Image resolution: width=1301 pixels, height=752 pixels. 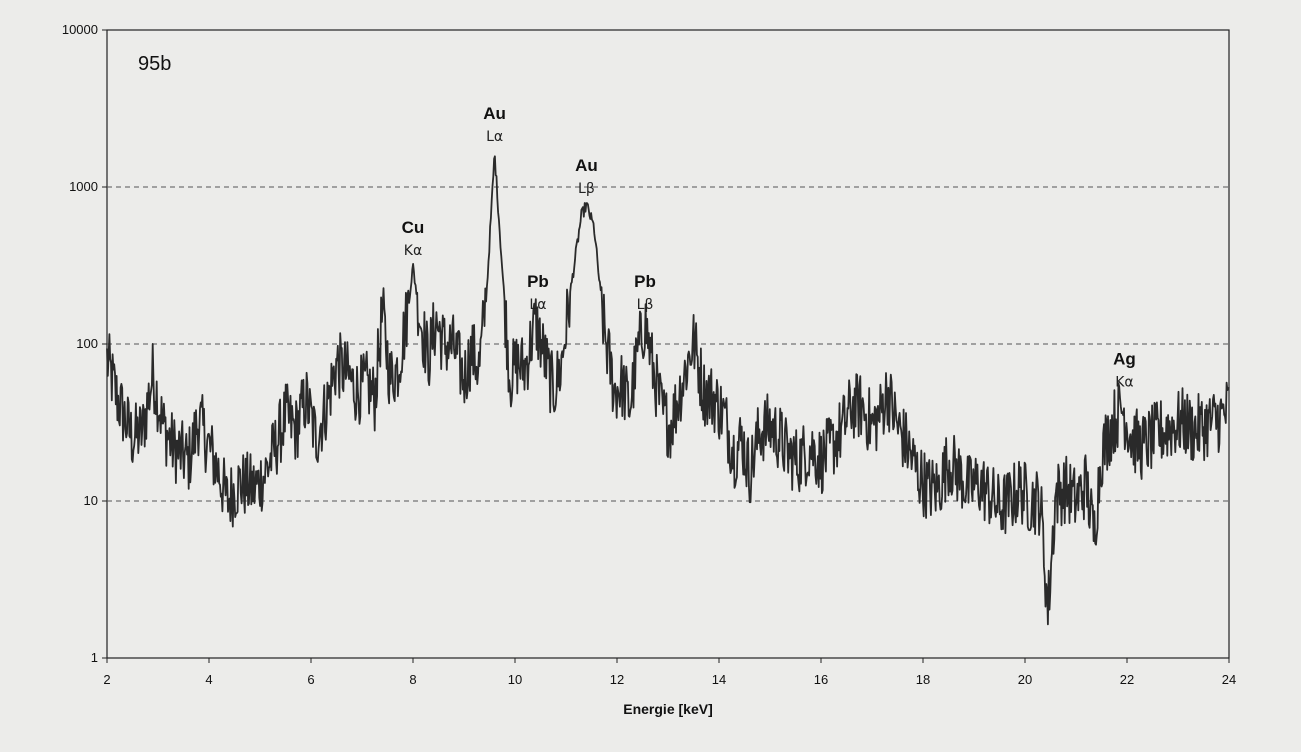 I want to click on x-tick-label: 16, so click(x=821, y=679).